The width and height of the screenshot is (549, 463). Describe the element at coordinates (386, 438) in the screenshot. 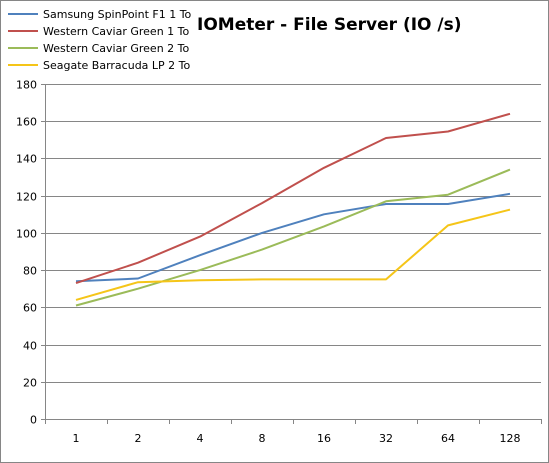

I see `x-tick-label: 32` at that location.